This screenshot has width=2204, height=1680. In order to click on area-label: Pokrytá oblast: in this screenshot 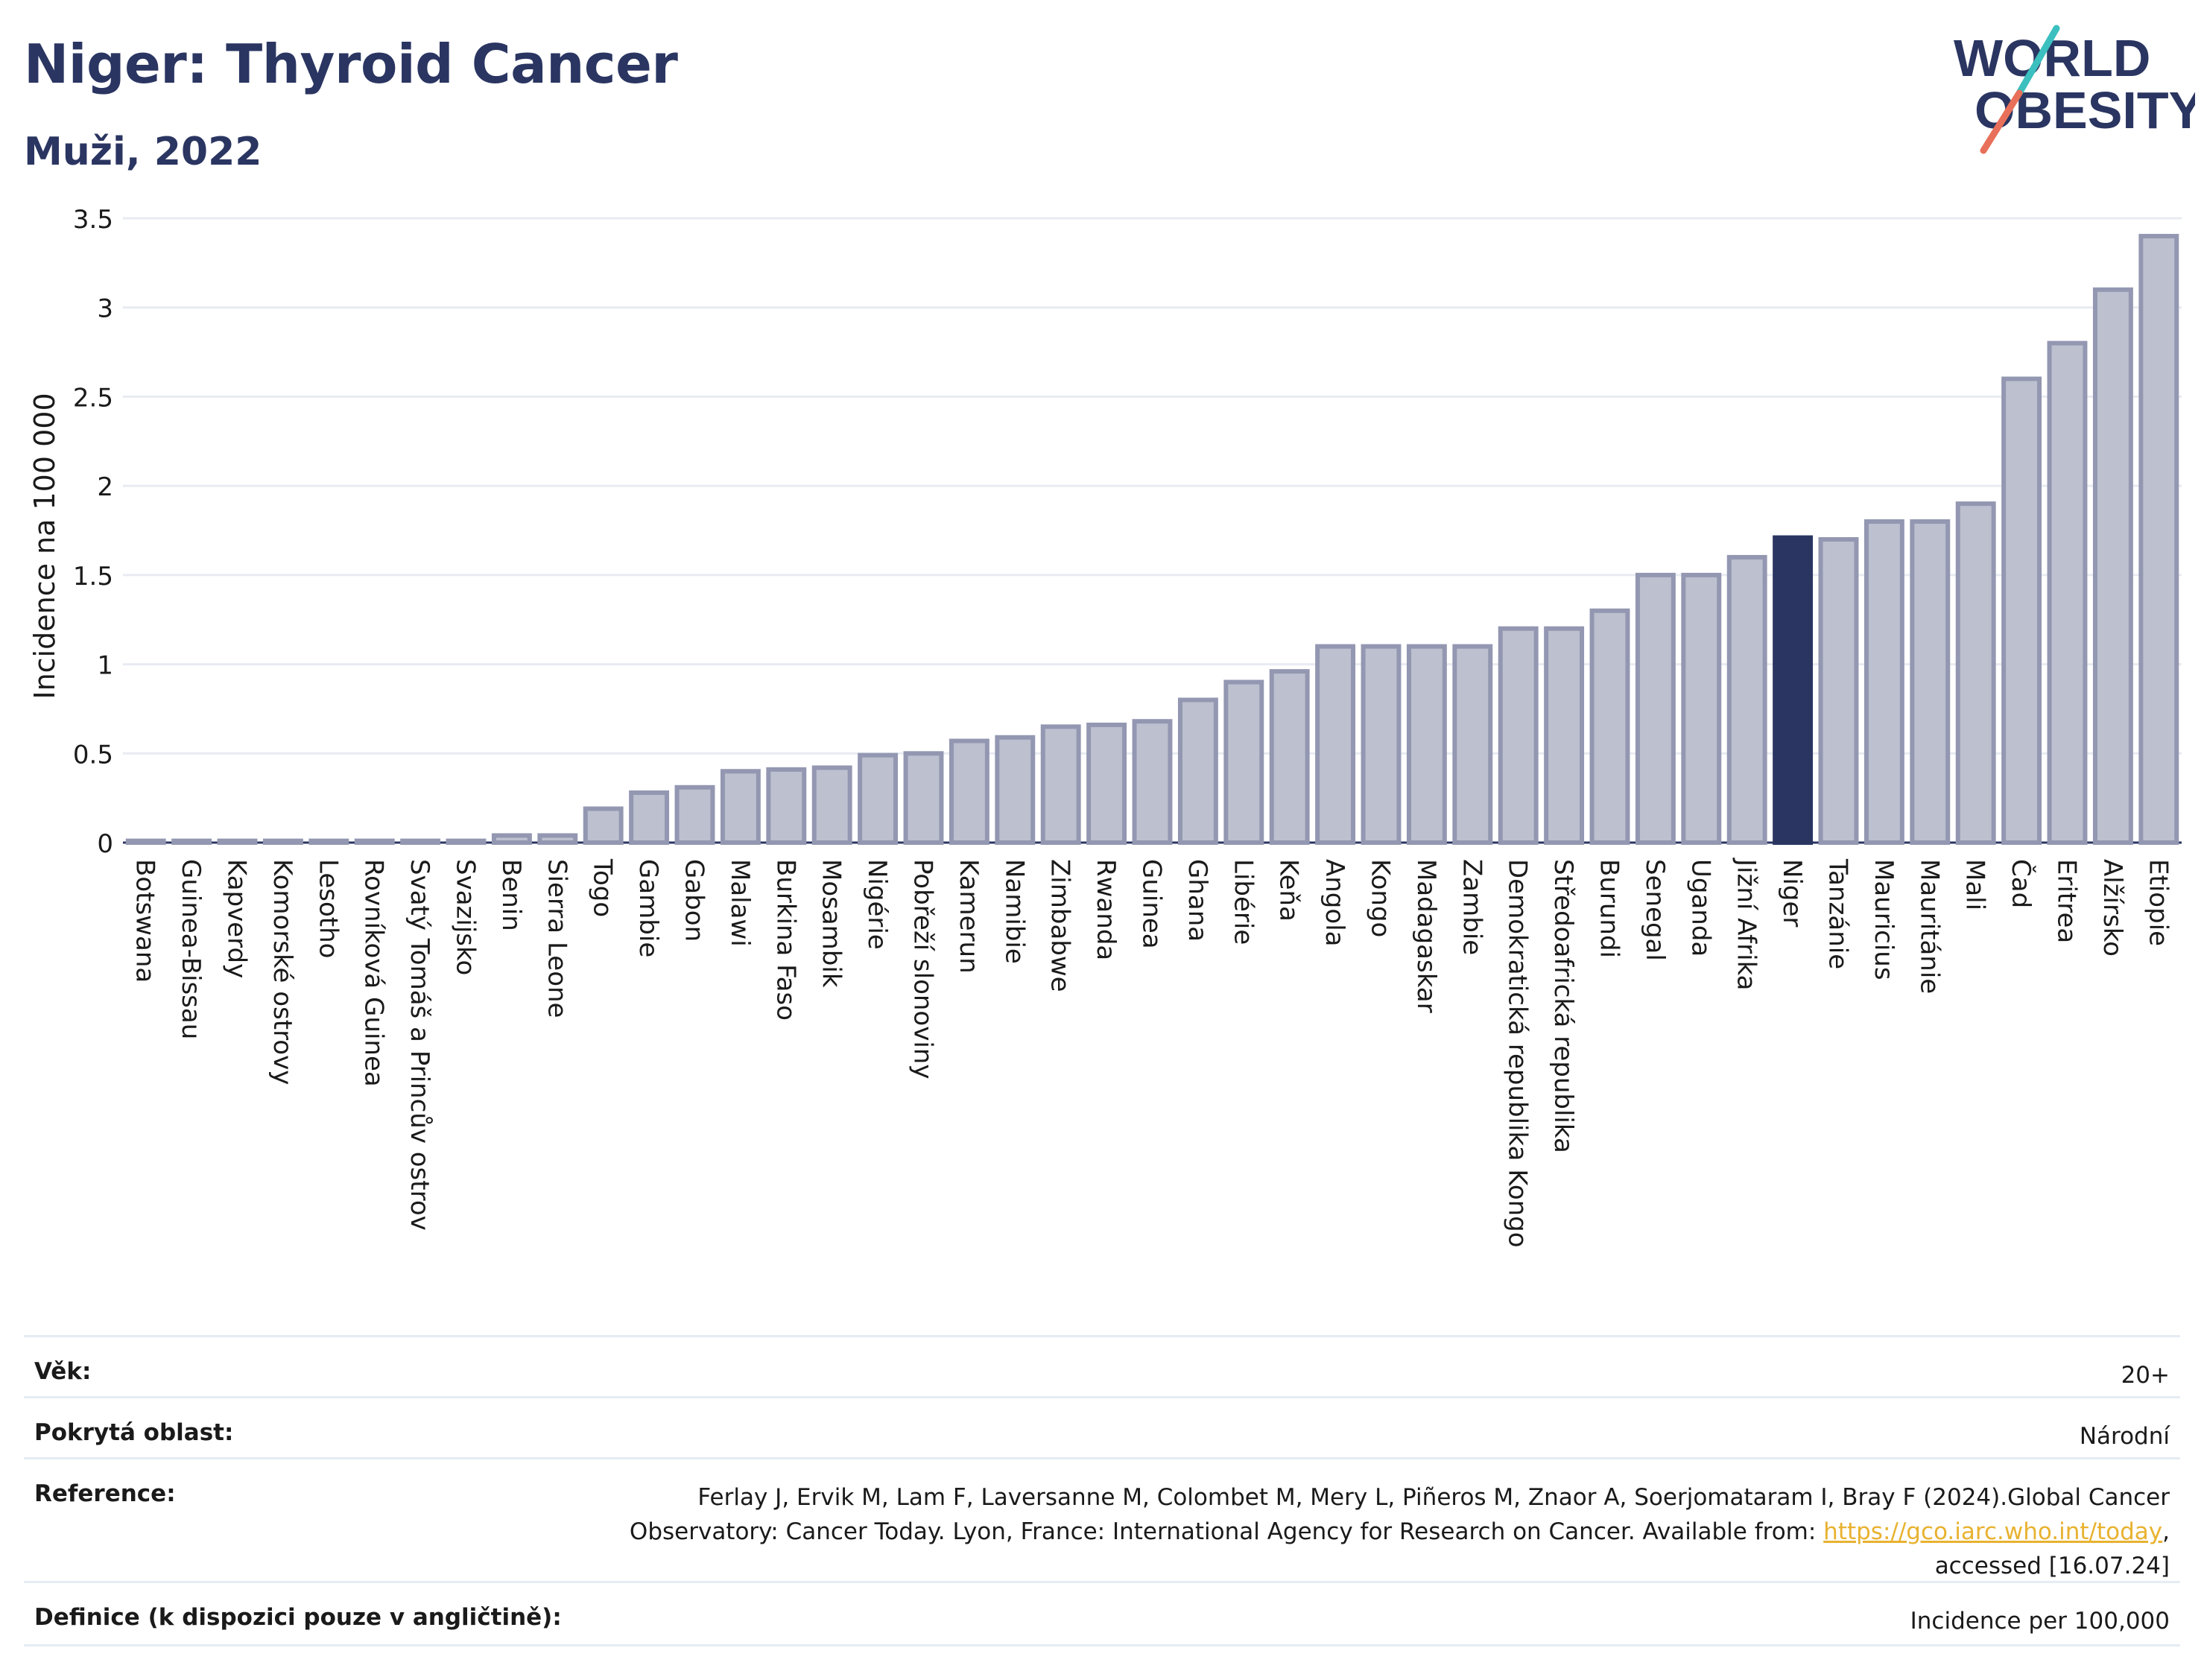, I will do `click(134, 1432)`.